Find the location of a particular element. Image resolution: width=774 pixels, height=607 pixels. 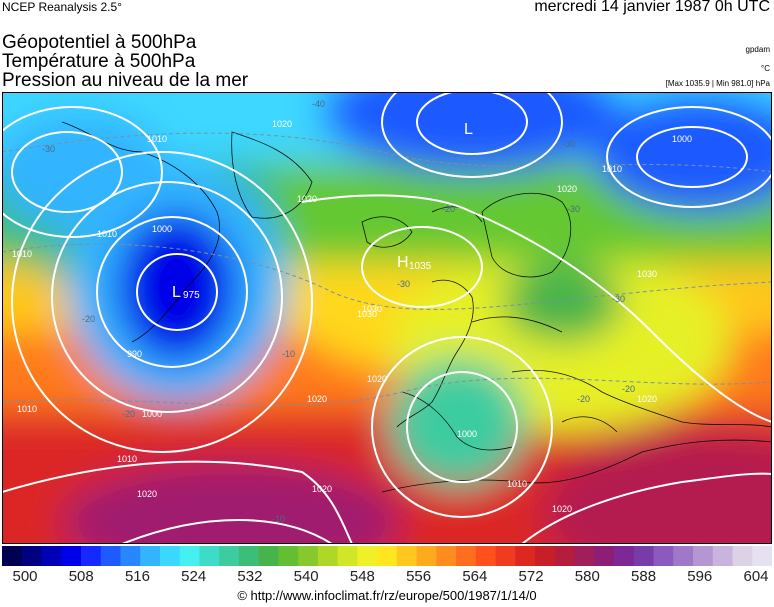

color-scale-tick-label: 564 is located at coordinates (475, 576).